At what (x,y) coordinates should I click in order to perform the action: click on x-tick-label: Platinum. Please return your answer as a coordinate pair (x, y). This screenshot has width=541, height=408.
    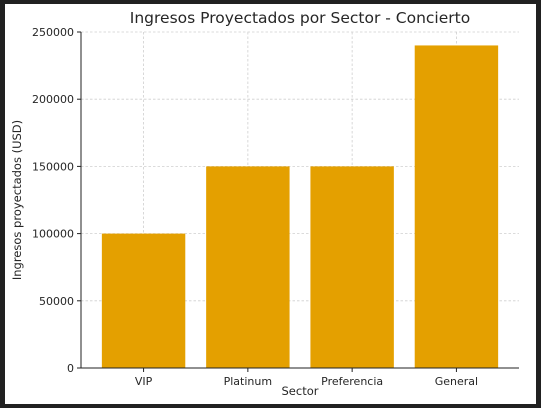
    Looking at the image, I should click on (248, 381).